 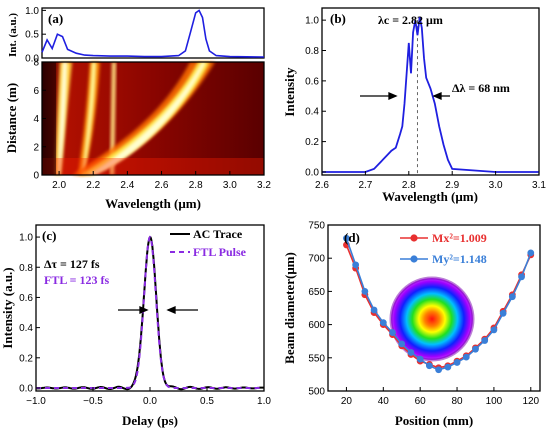 What do you see at coordinates (421, 401) in the screenshot?
I see `panel-d-xtick-label: 60` at bounding box center [421, 401].